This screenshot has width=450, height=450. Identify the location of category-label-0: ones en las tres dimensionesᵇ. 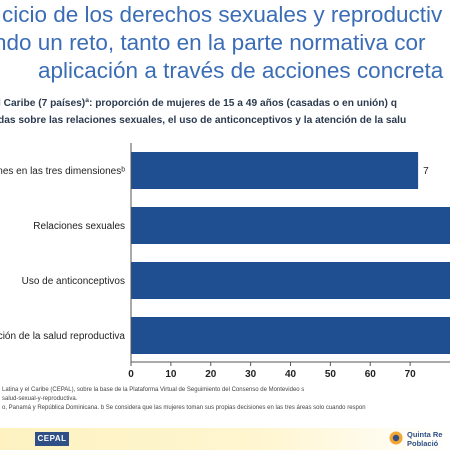
(62, 171).